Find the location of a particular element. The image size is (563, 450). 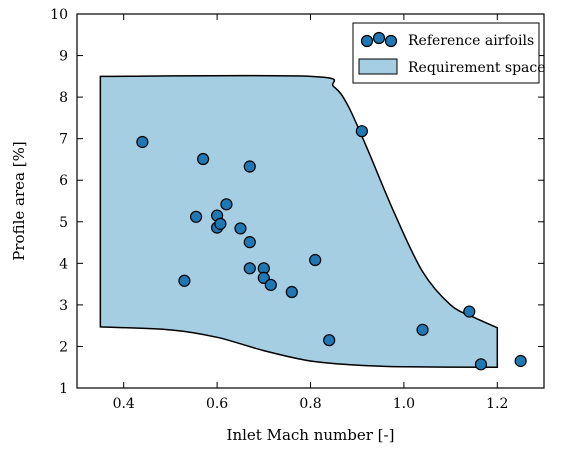

y-tick-label: 1 is located at coordinates (63, 389).